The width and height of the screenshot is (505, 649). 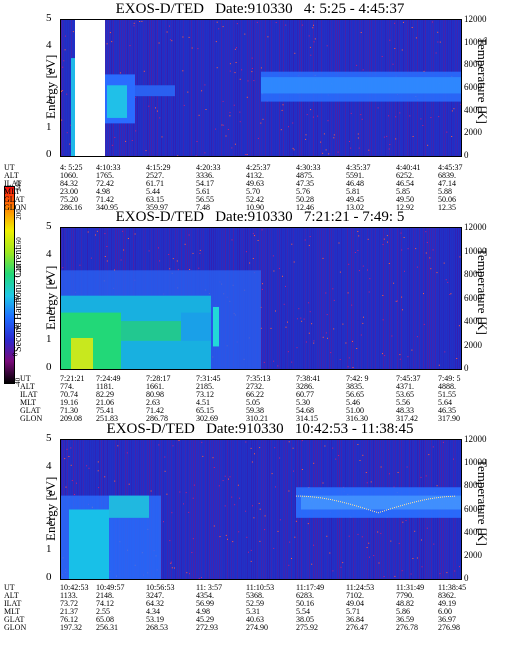 What do you see at coordinates (50, 86) in the screenshot?
I see `energy-axis-label: Energy [eV]` at bounding box center [50, 86].